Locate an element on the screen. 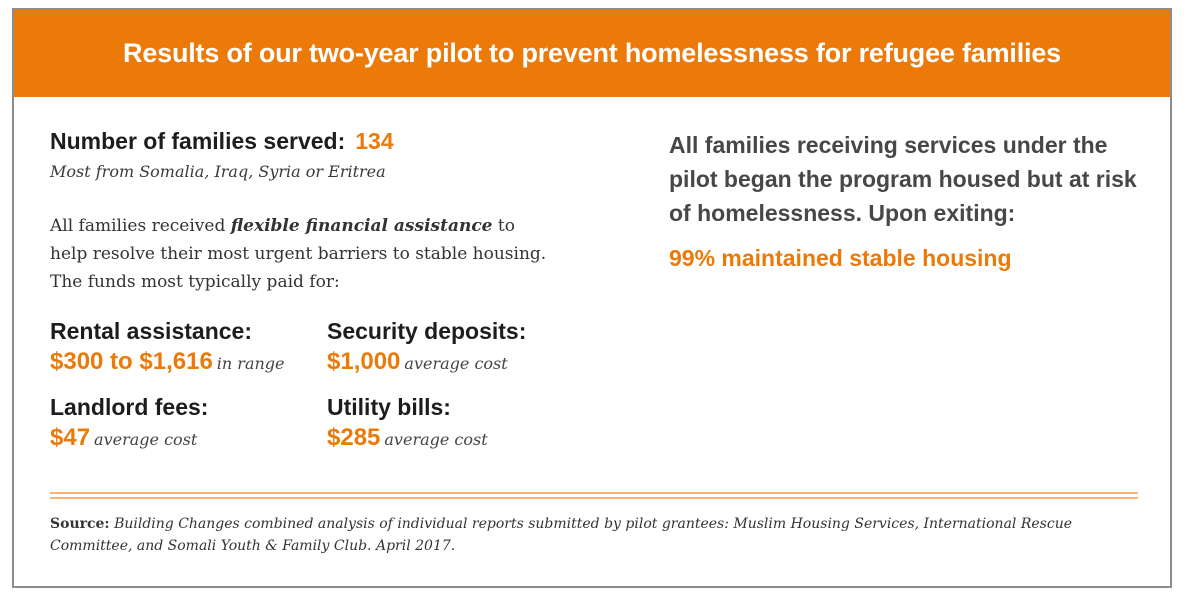 Image resolution: width=1186 pixels, height=604 pixels. cost-label: Security deposits: is located at coordinates (427, 331).